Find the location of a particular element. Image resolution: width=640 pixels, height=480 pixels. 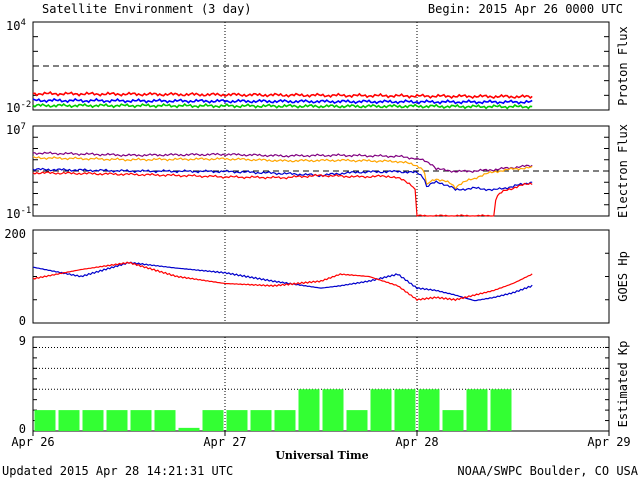

panel-ylabel: Estimated Kp is located at coordinates (623, 384).